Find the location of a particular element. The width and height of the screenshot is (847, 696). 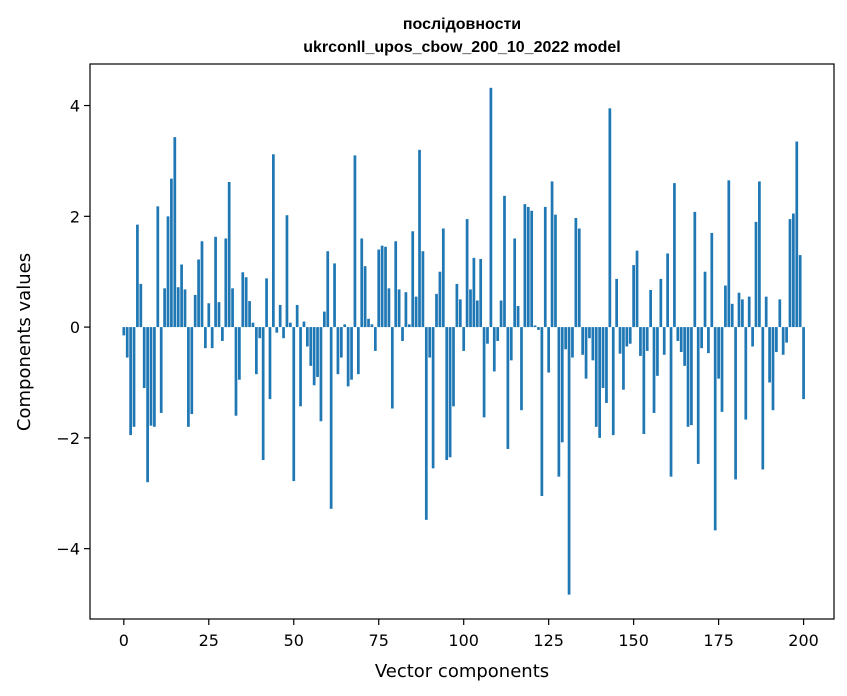

x-tick-label: 75 is located at coordinates (379, 640).